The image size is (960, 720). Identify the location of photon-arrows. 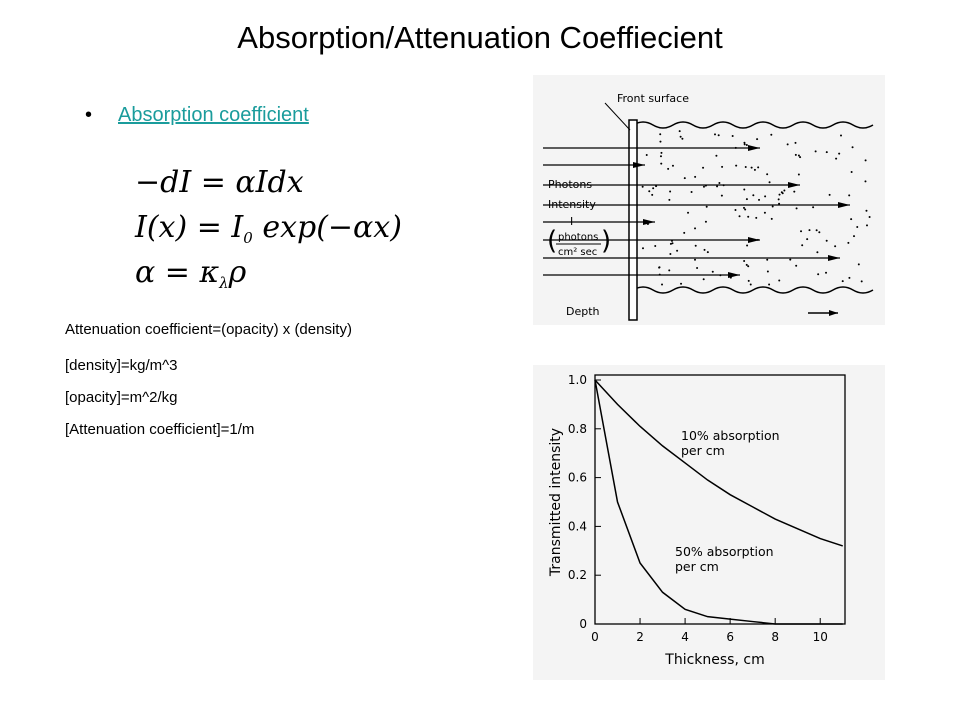
(696, 211).